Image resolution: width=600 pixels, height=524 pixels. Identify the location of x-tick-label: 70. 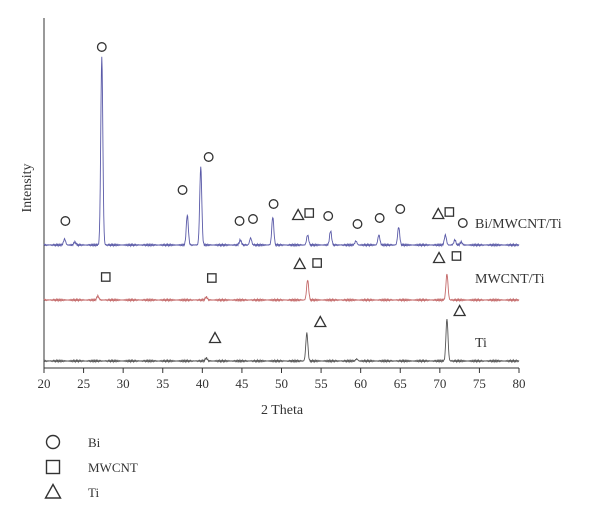
(439, 383).